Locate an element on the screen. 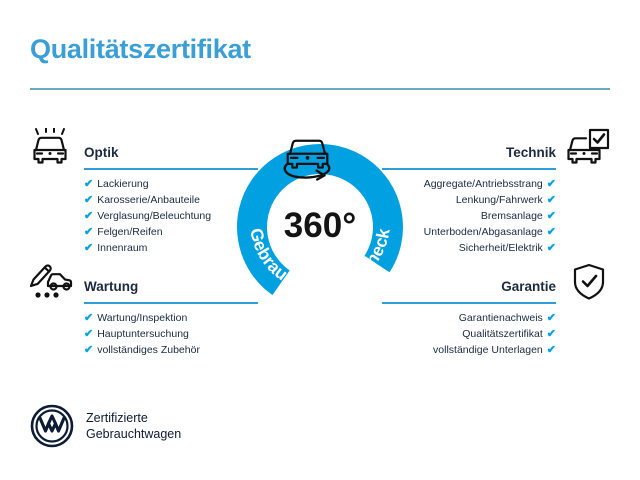 This screenshot has width=640, height=480. footer-logo-line2: Gebrauchtwagen is located at coordinates (134, 434).